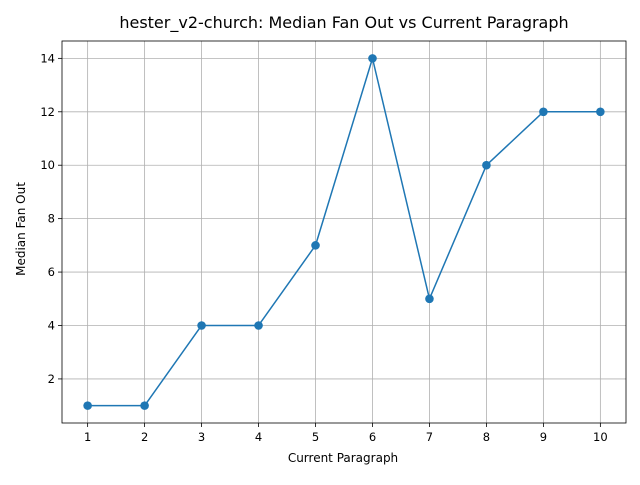 Image resolution: width=640 pixels, height=485 pixels. I want to click on x-tick-label: 2, so click(144, 437).